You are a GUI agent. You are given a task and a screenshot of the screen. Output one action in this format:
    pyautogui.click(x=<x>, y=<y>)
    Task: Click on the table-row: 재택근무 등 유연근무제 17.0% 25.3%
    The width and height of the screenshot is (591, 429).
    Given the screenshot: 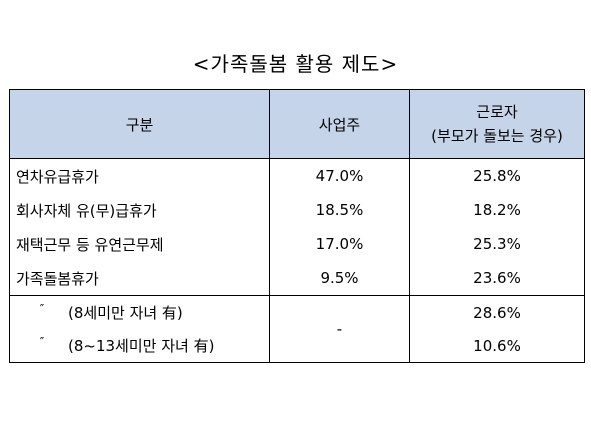 What is the action you would take?
    pyautogui.click(x=297, y=244)
    